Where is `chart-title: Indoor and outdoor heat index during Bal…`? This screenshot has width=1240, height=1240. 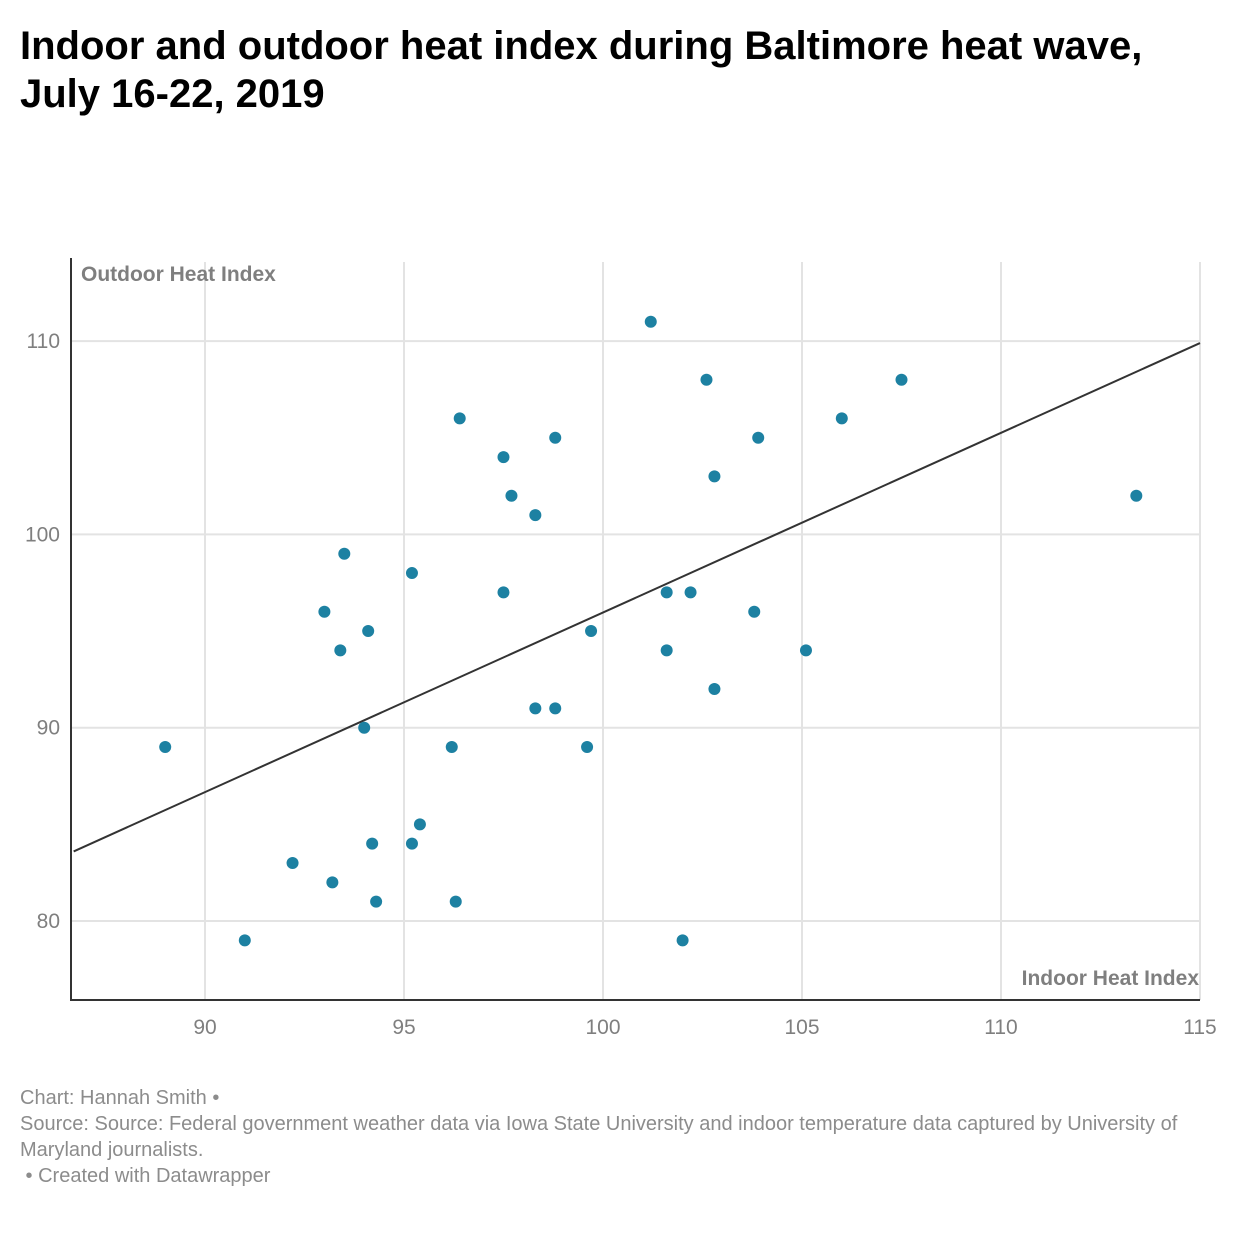
chart-title: Indoor and outdoor heat index during Bal… is located at coordinates (581, 70).